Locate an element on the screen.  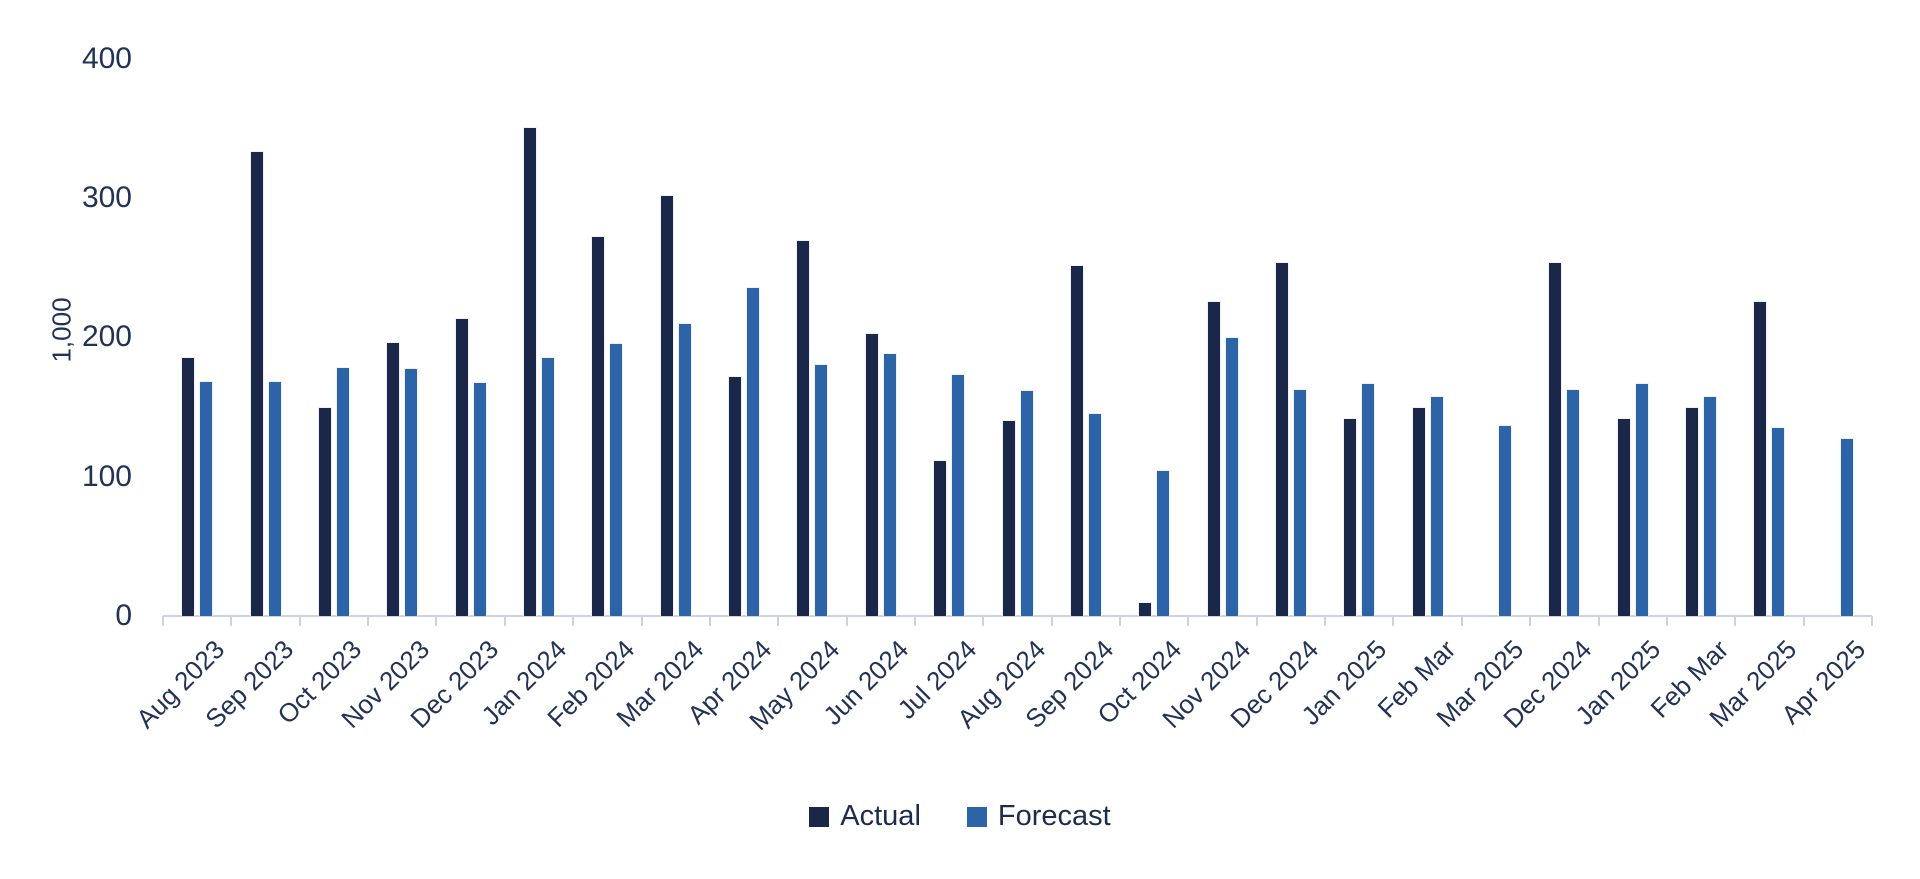
bar-actual-nov-2023 is located at coordinates (393, 478).